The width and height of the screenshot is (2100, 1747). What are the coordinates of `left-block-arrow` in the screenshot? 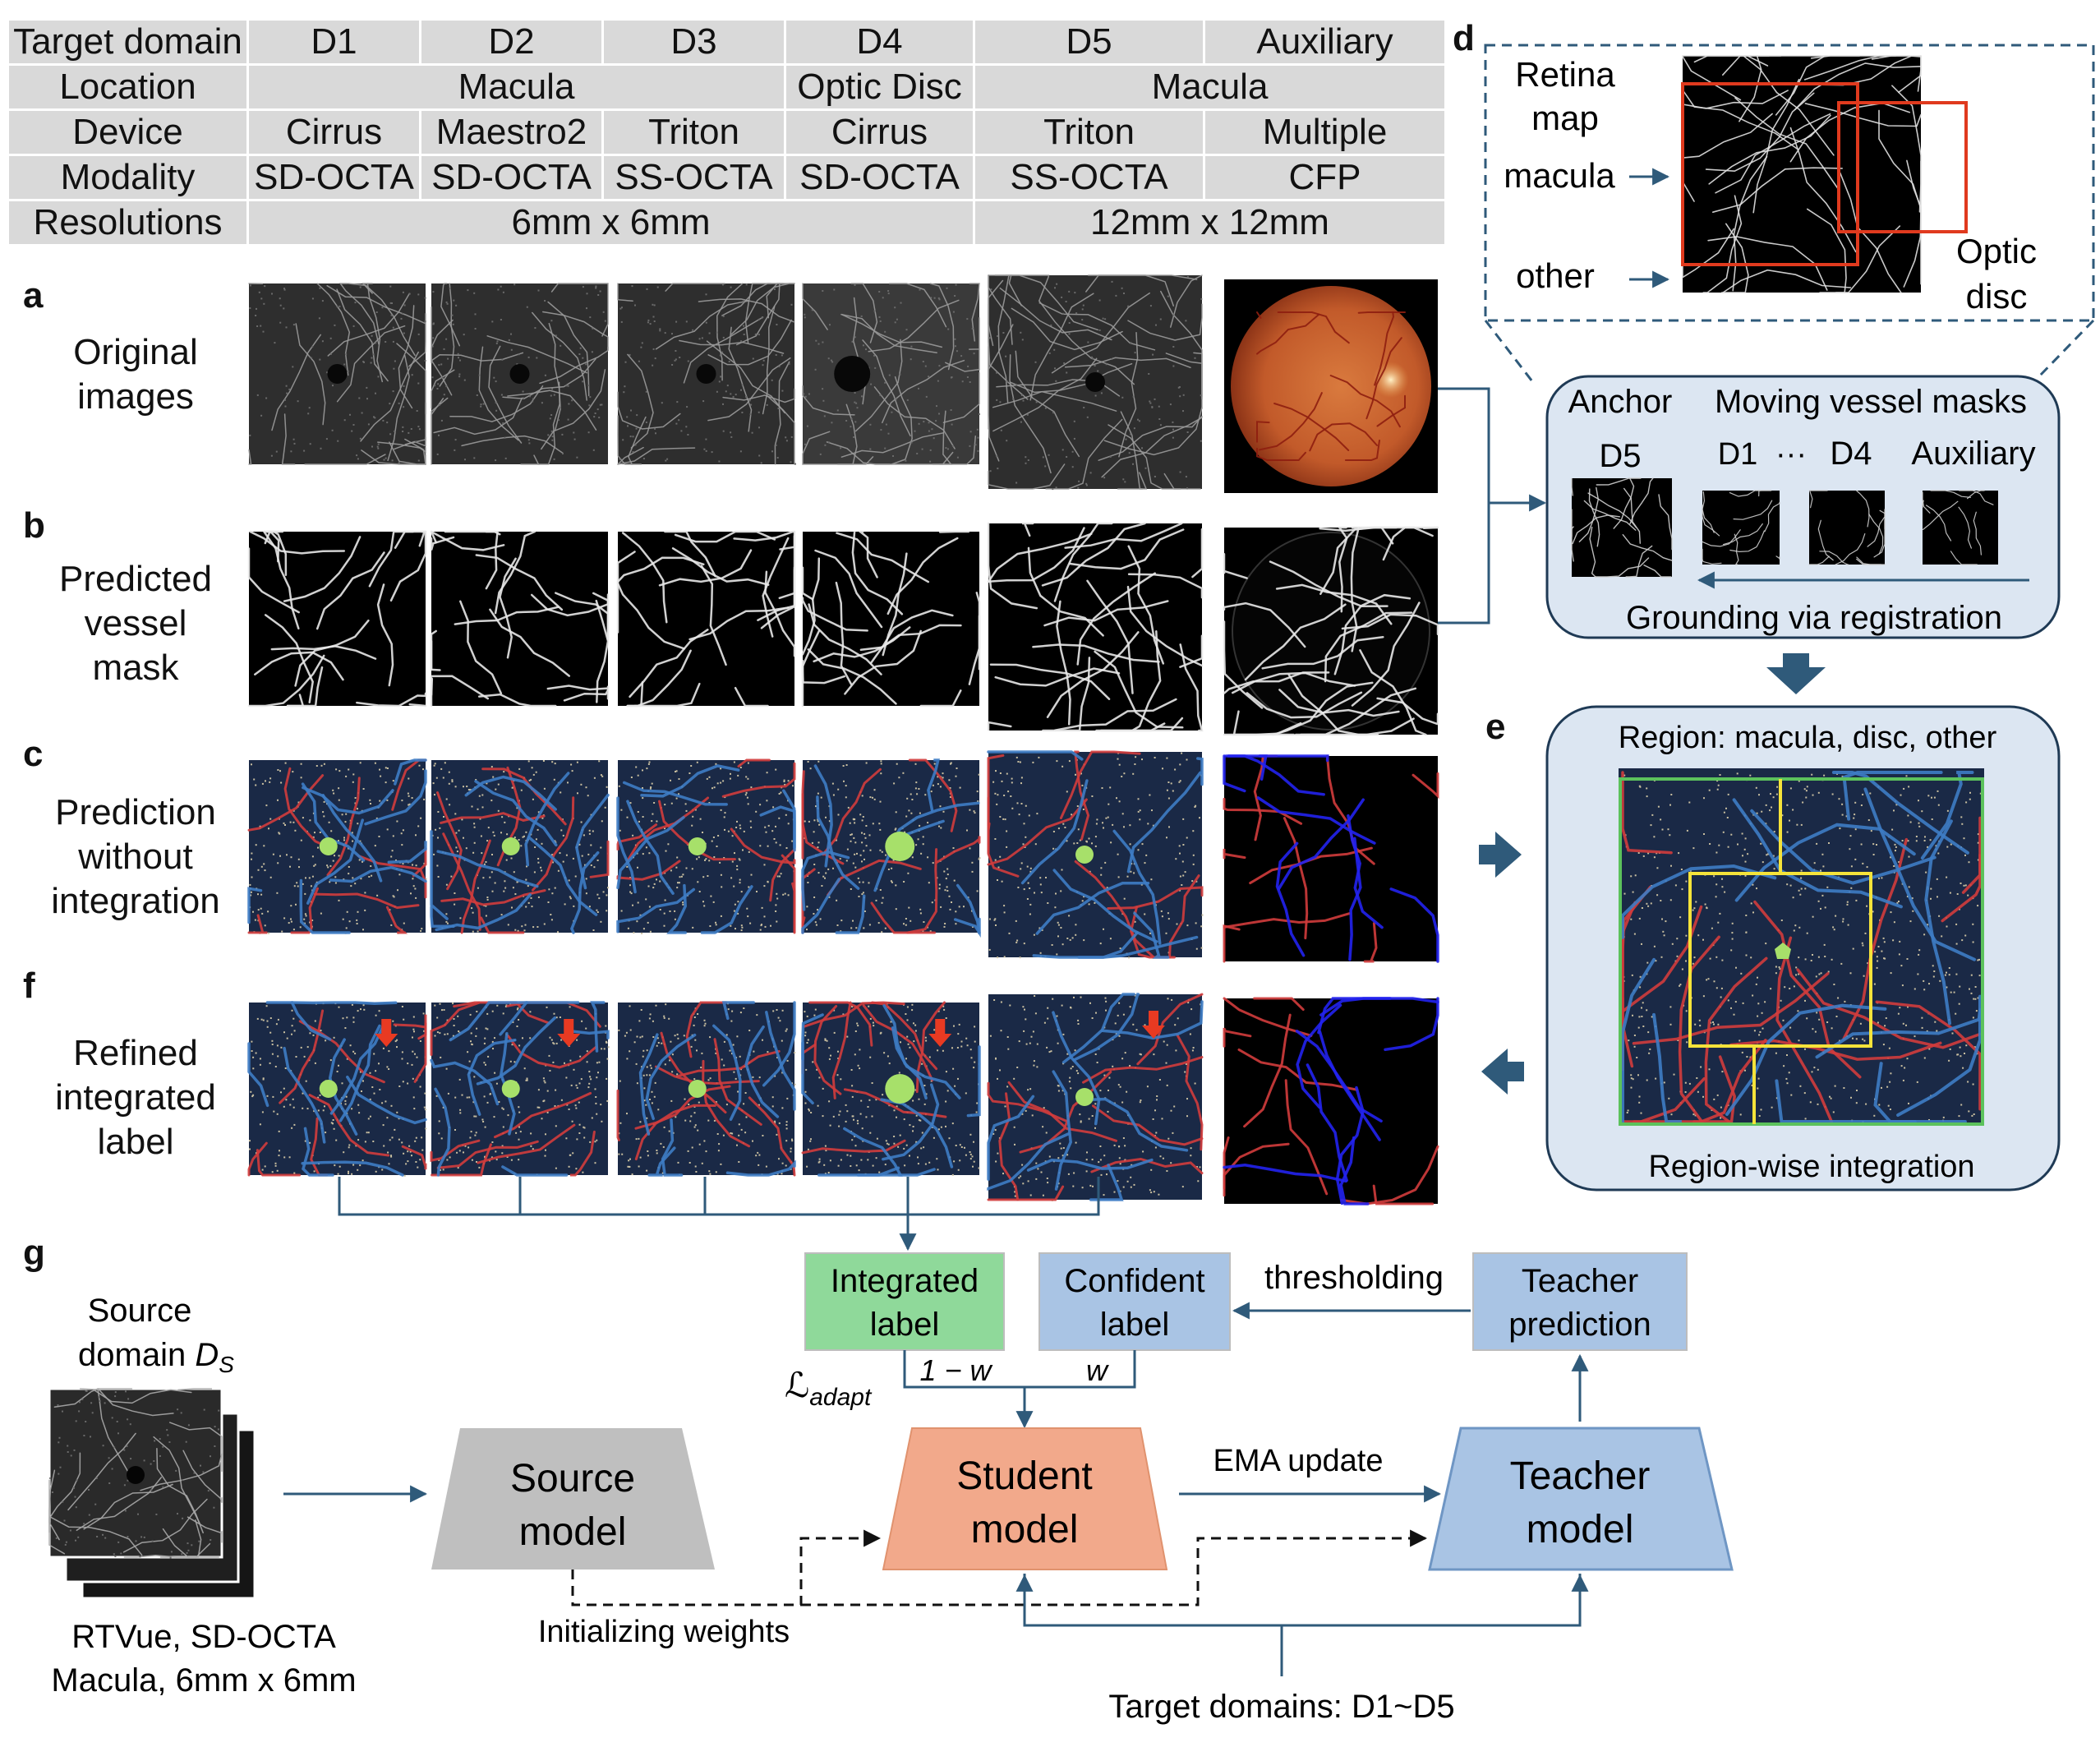 It's located at (1502, 1072).